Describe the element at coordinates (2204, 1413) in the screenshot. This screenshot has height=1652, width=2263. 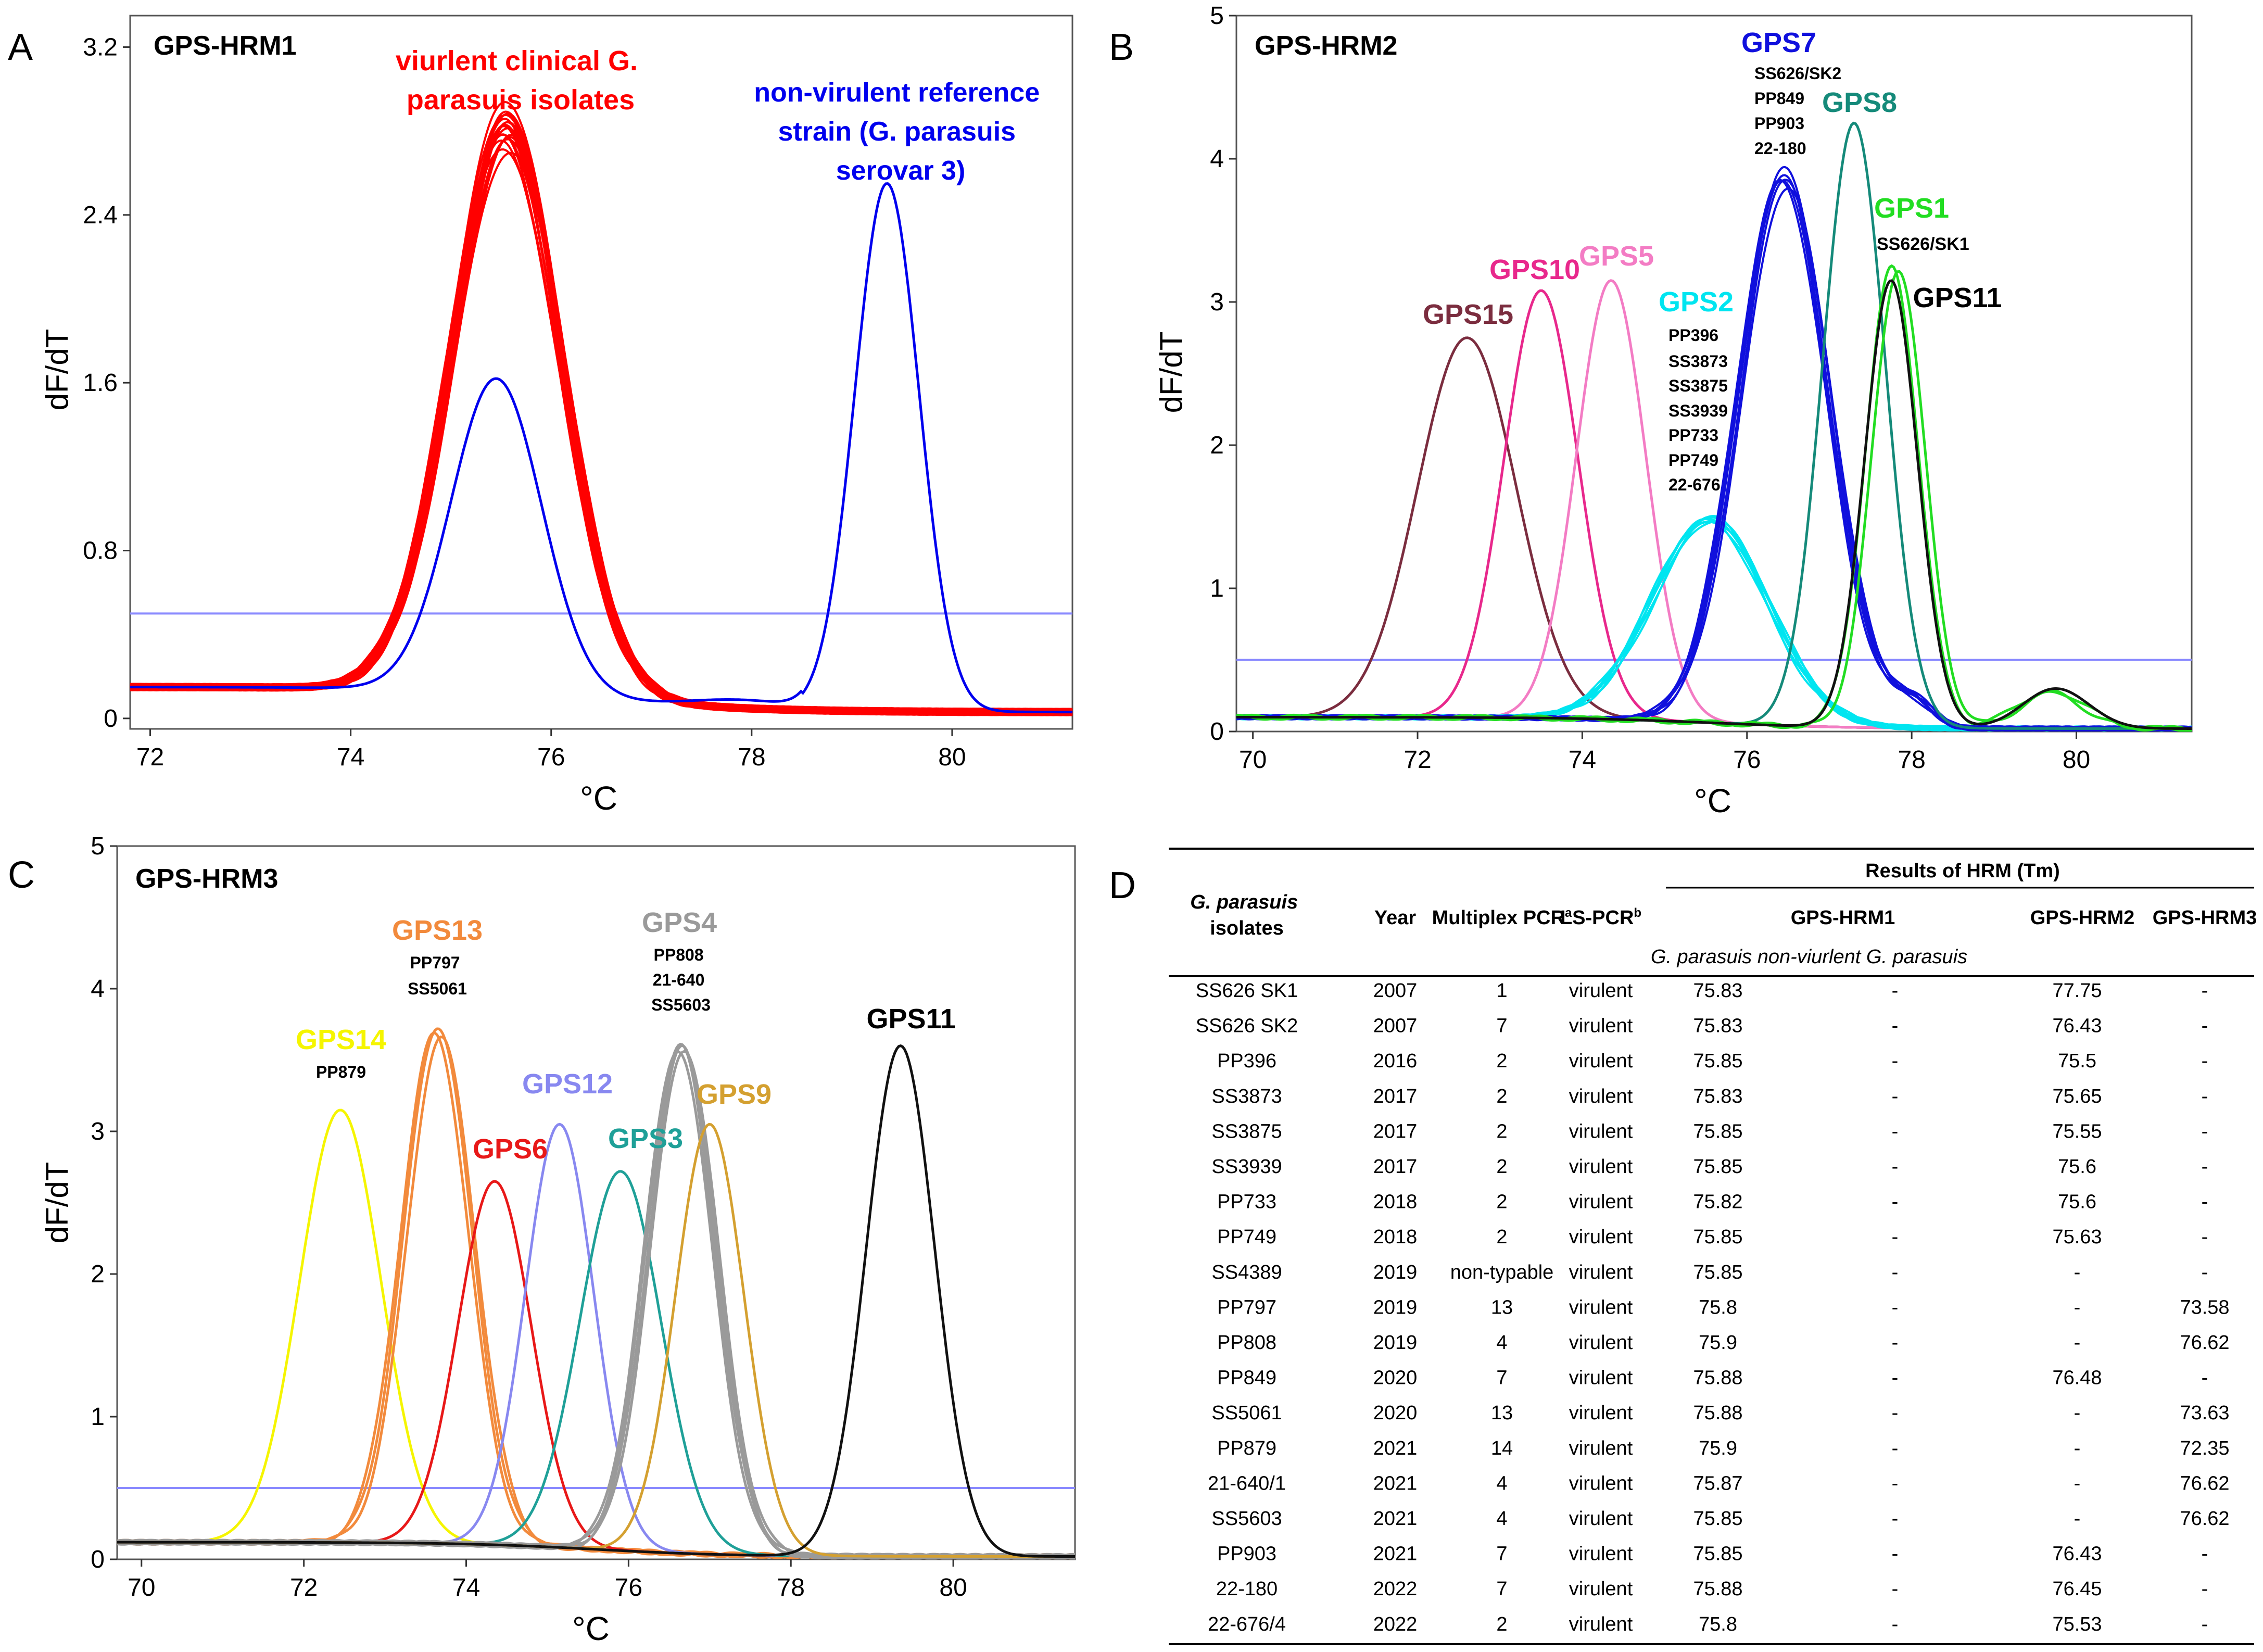
I see `cell-hrm3: 73.63` at that location.